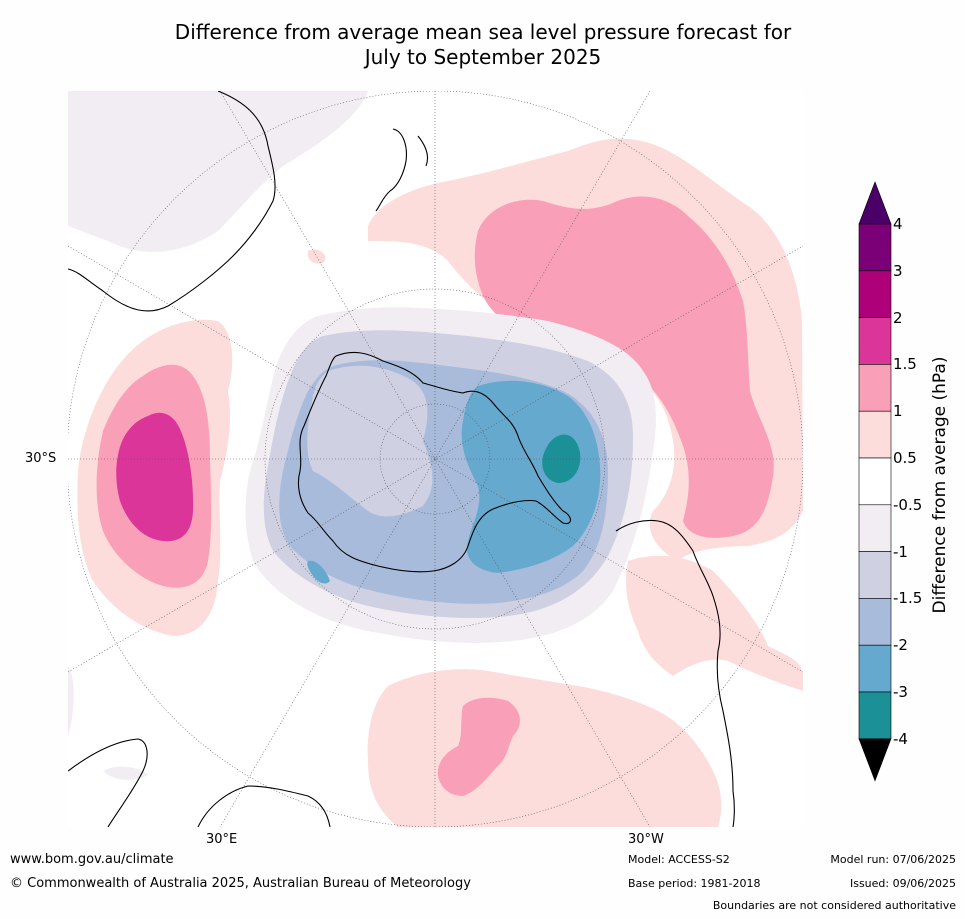  What do you see at coordinates (222, 839) in the screenshot?
I see `longitude-east-label: 30°E` at bounding box center [222, 839].